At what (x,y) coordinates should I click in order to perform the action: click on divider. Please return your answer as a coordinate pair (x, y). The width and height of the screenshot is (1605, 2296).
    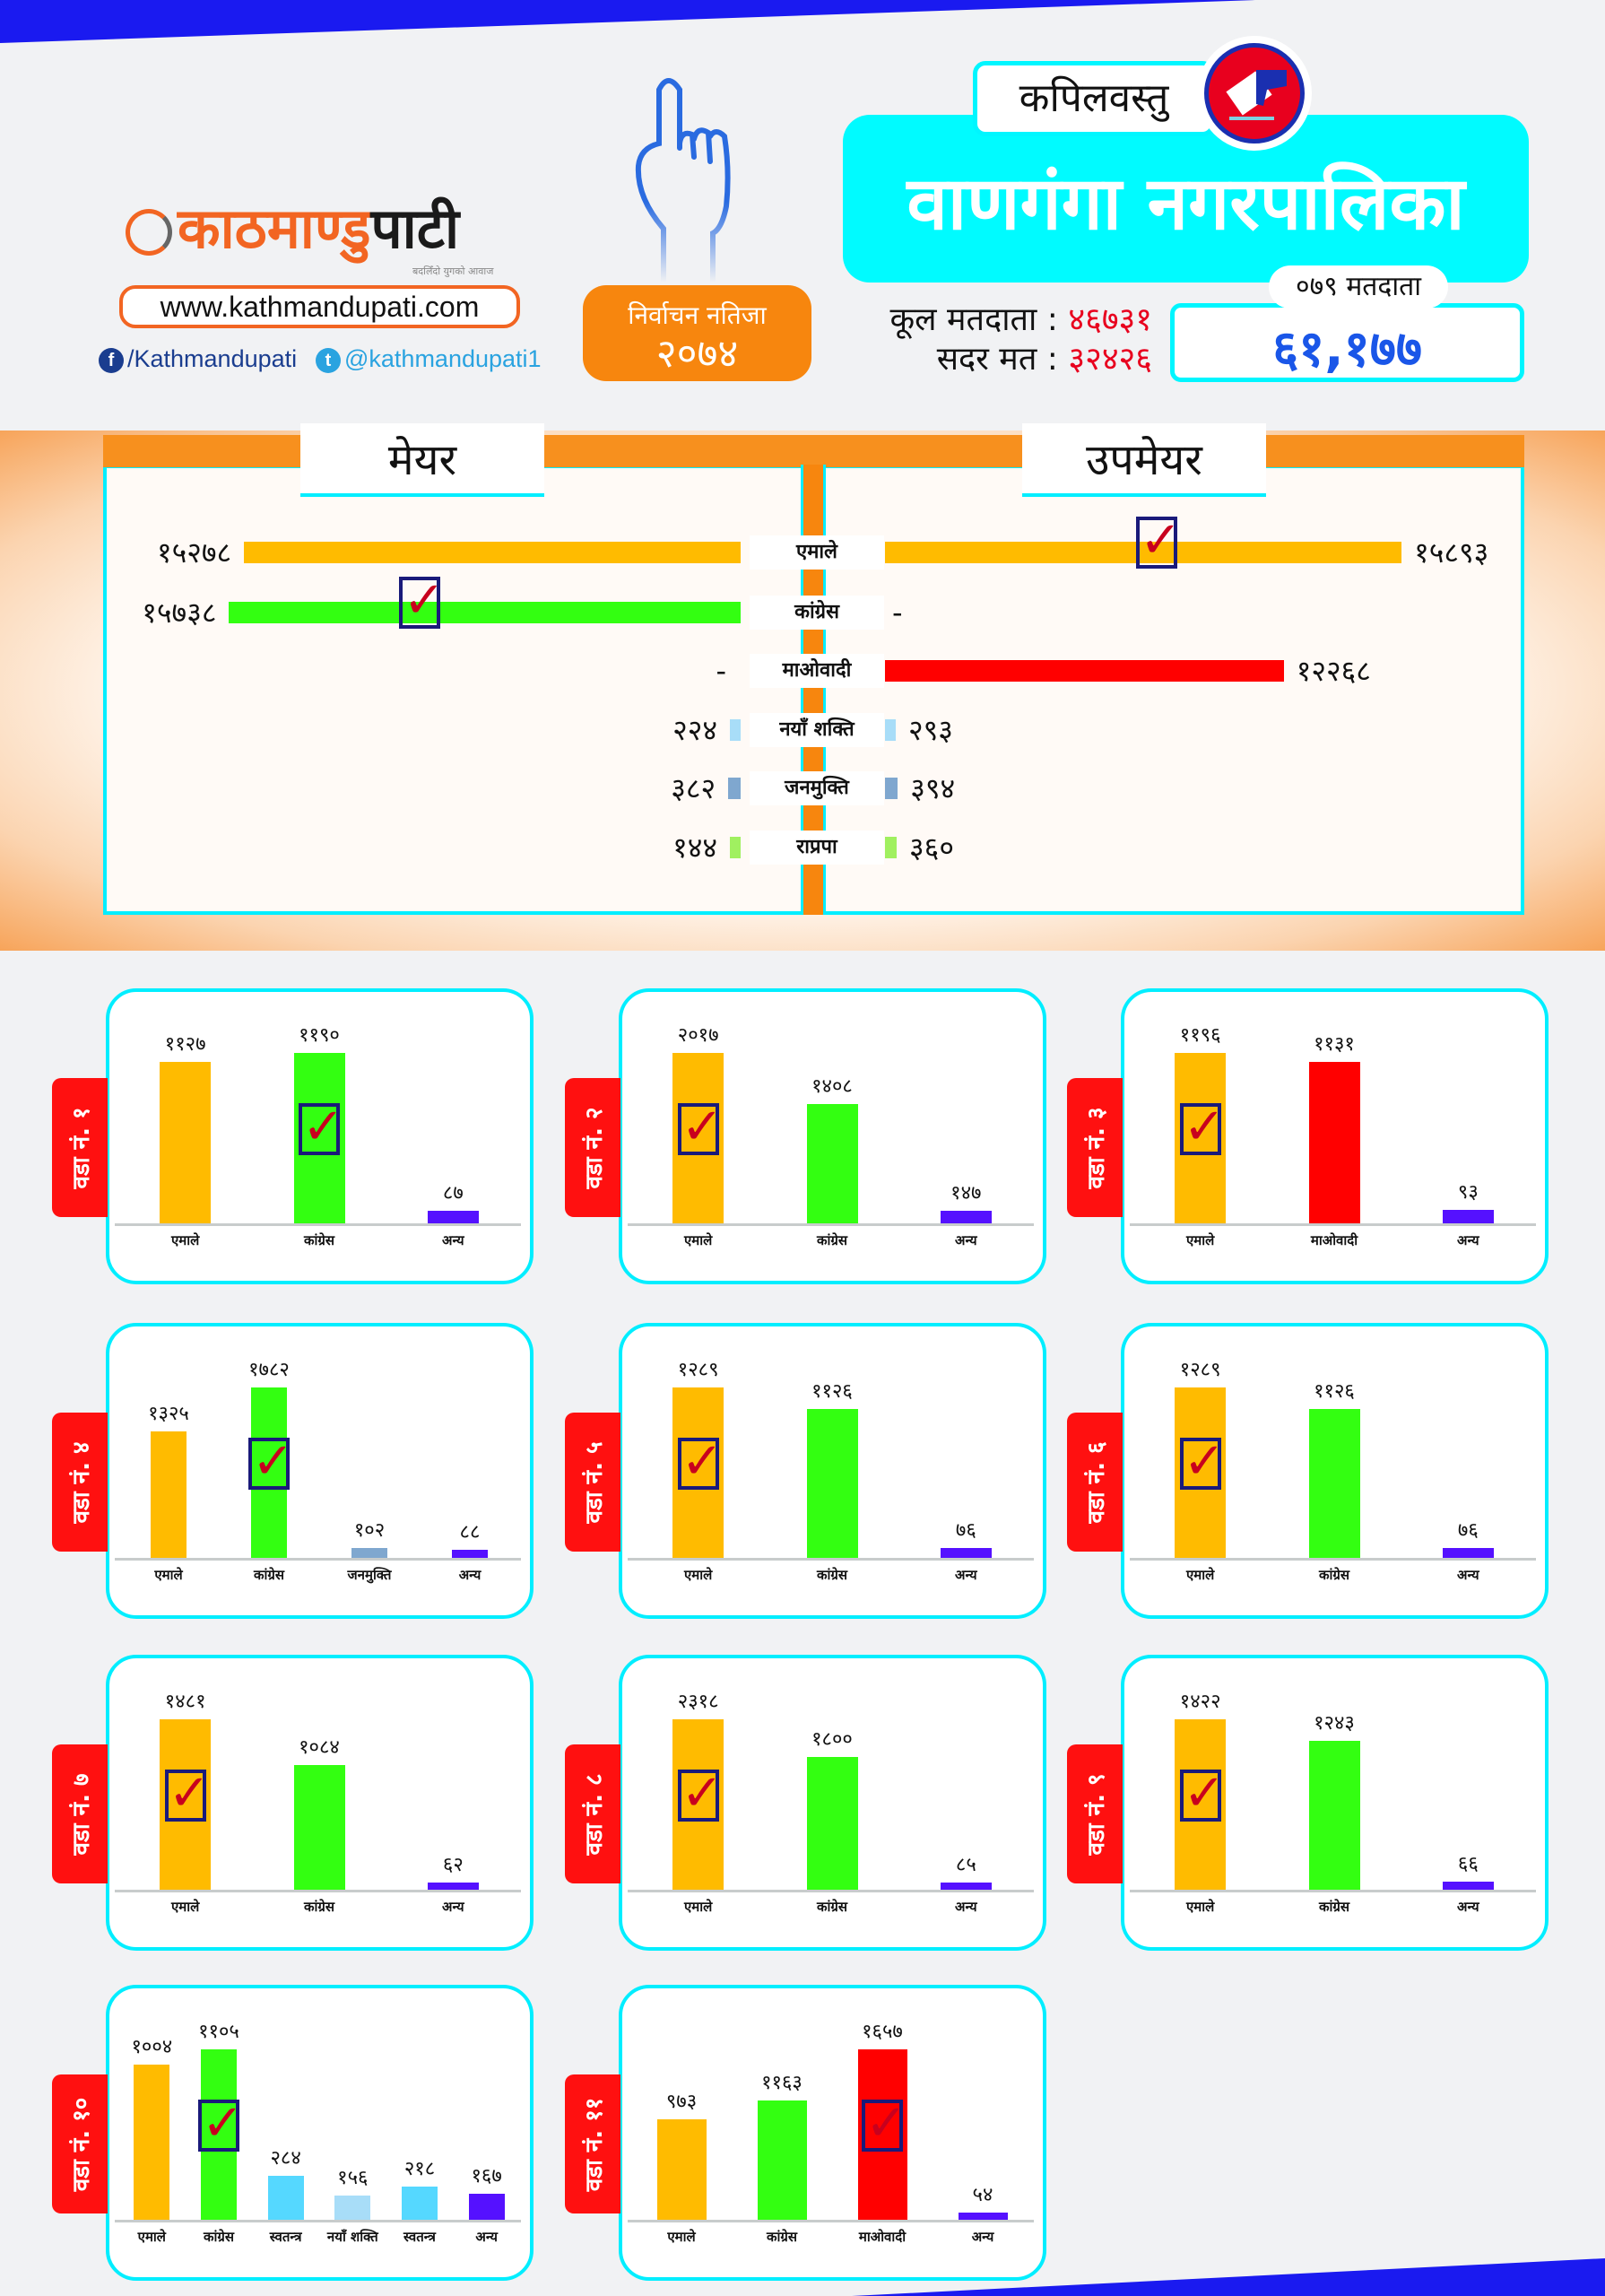
    Looking at the image, I should click on (782, 451).